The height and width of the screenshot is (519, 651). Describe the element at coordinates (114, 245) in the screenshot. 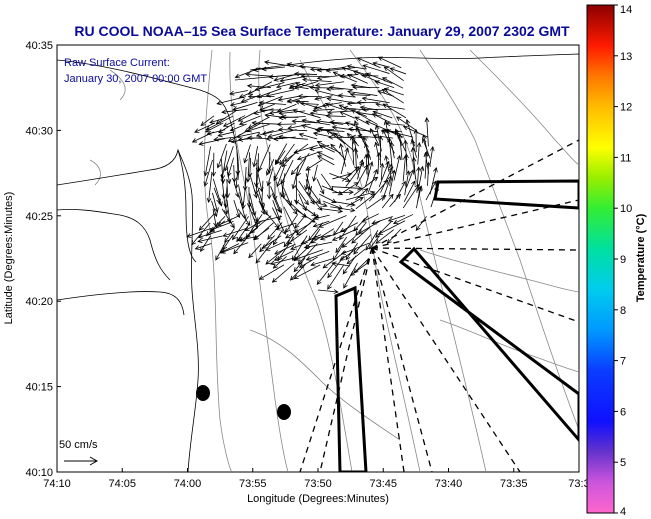

I see `raritan-shore` at that location.